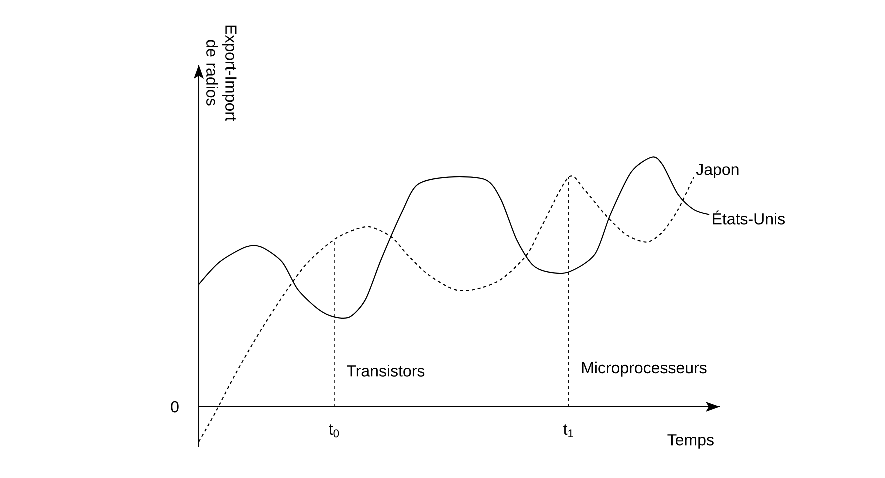 The width and height of the screenshot is (885, 478). I want to click on series-label: Japon, so click(717, 171).